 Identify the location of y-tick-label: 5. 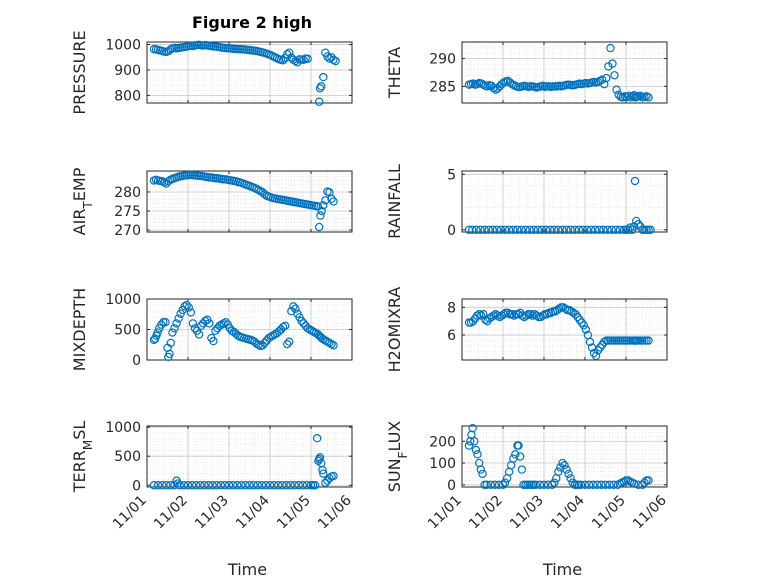
(451, 175).